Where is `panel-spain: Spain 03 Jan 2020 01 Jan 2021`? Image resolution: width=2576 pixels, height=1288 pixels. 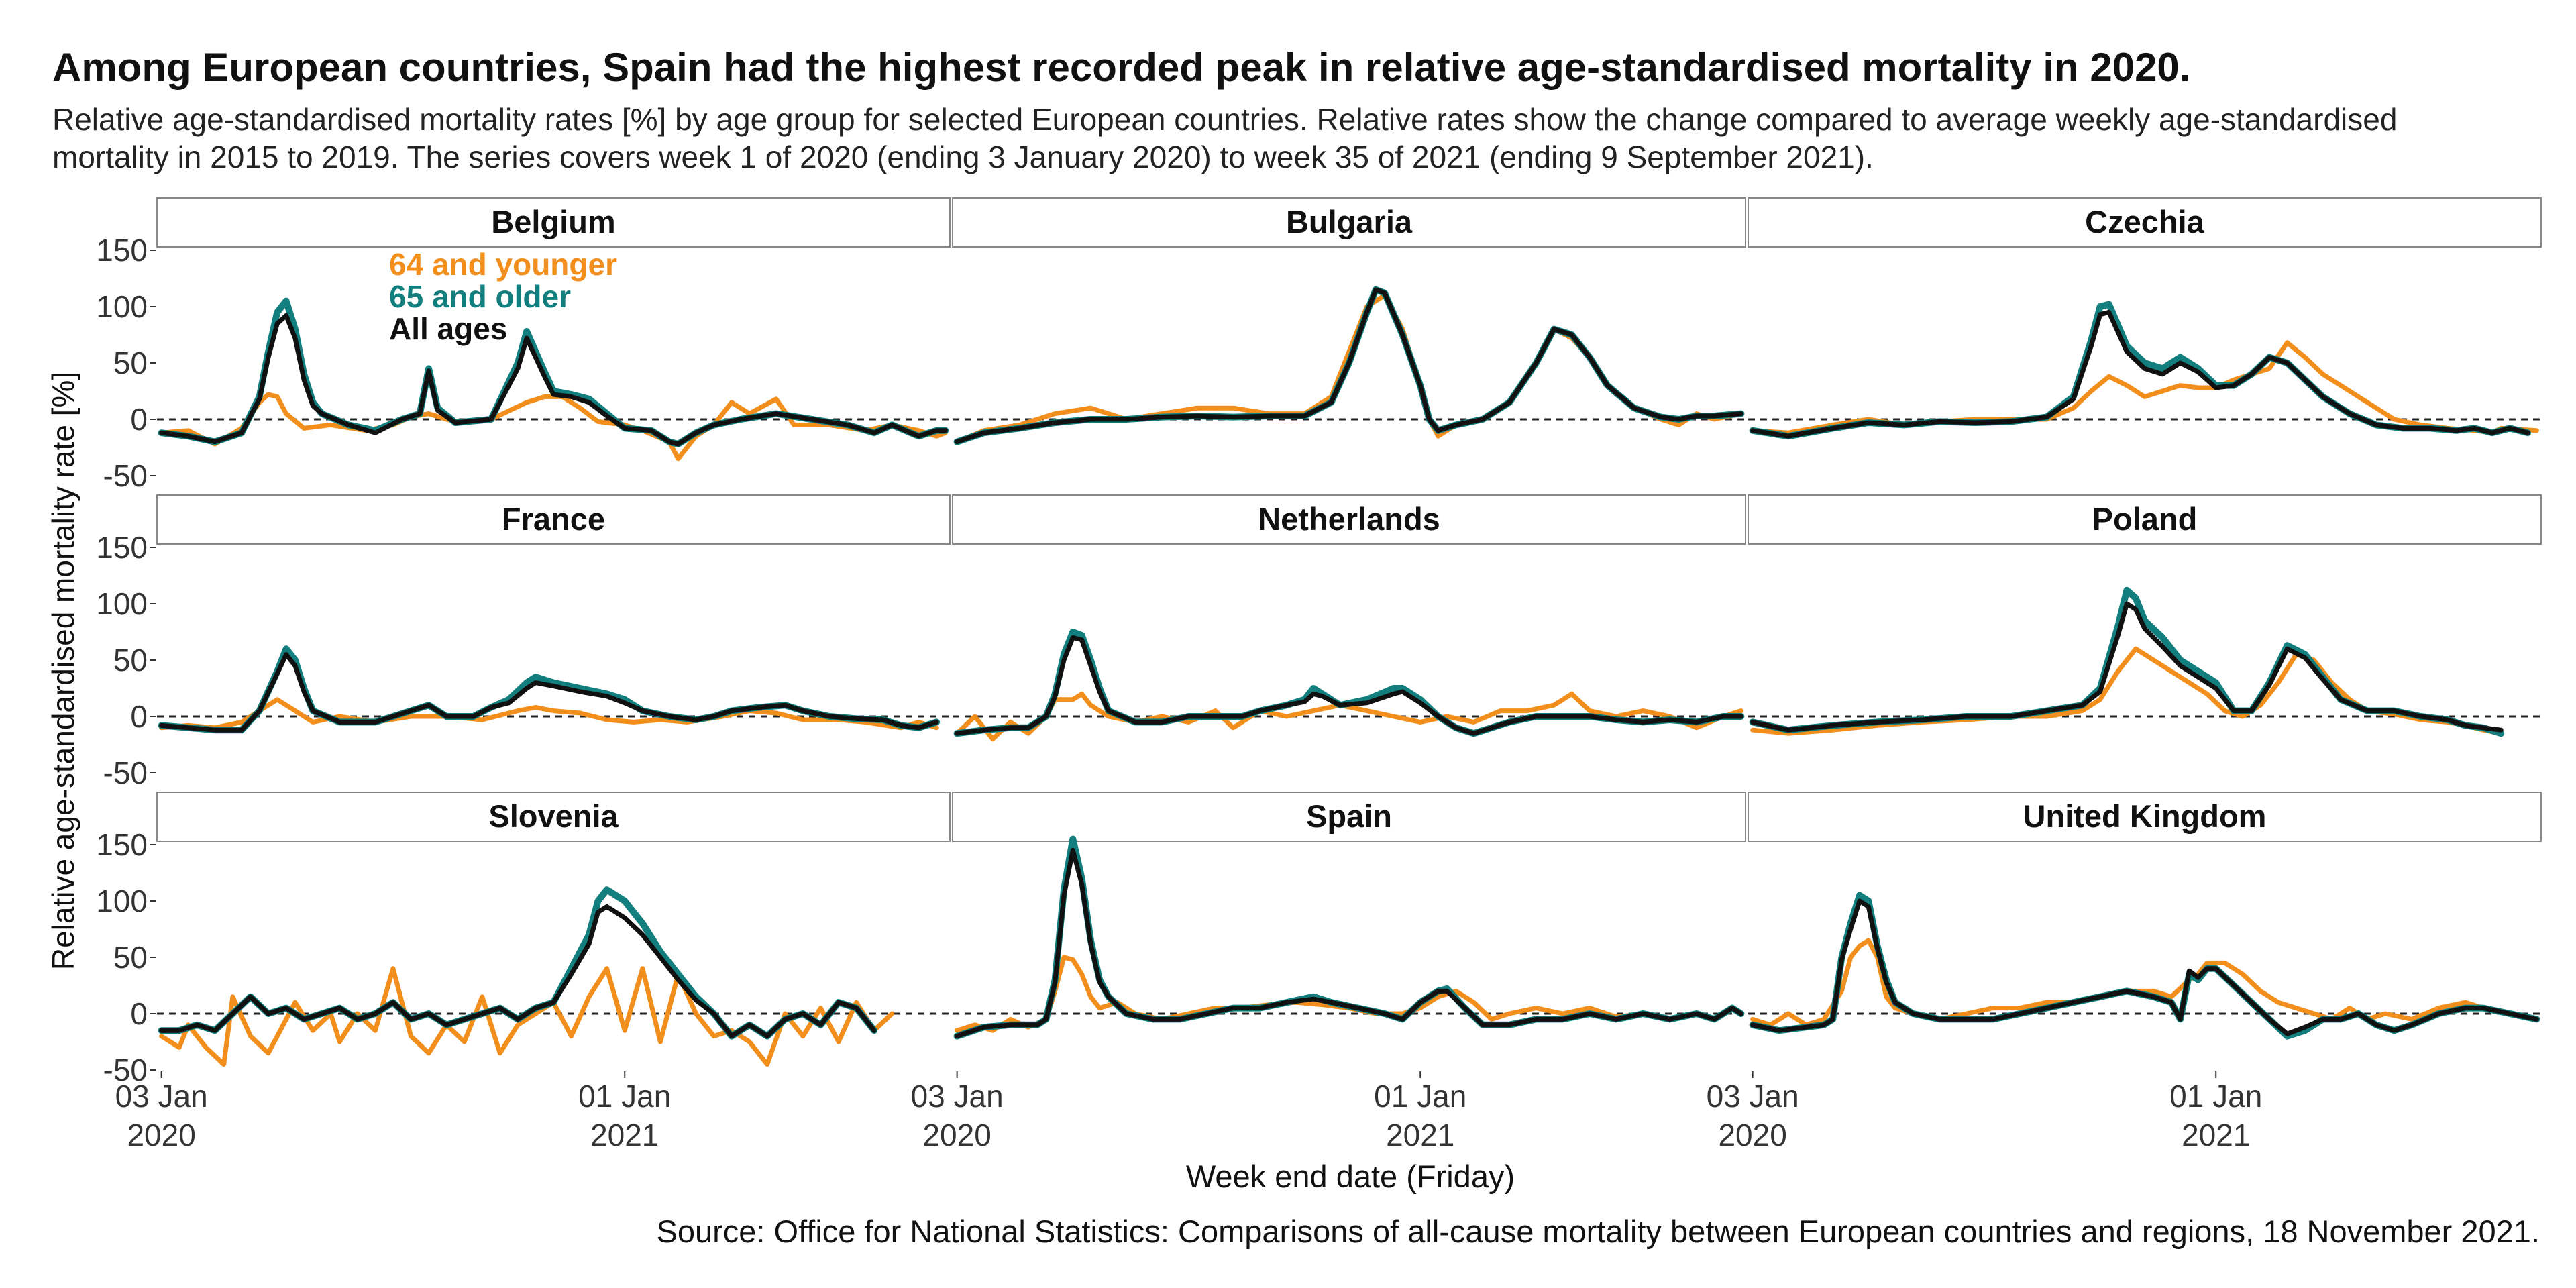
panel-spain: Spain 03 Jan 2020 01 Jan 2021 is located at coordinates (1328, 972).